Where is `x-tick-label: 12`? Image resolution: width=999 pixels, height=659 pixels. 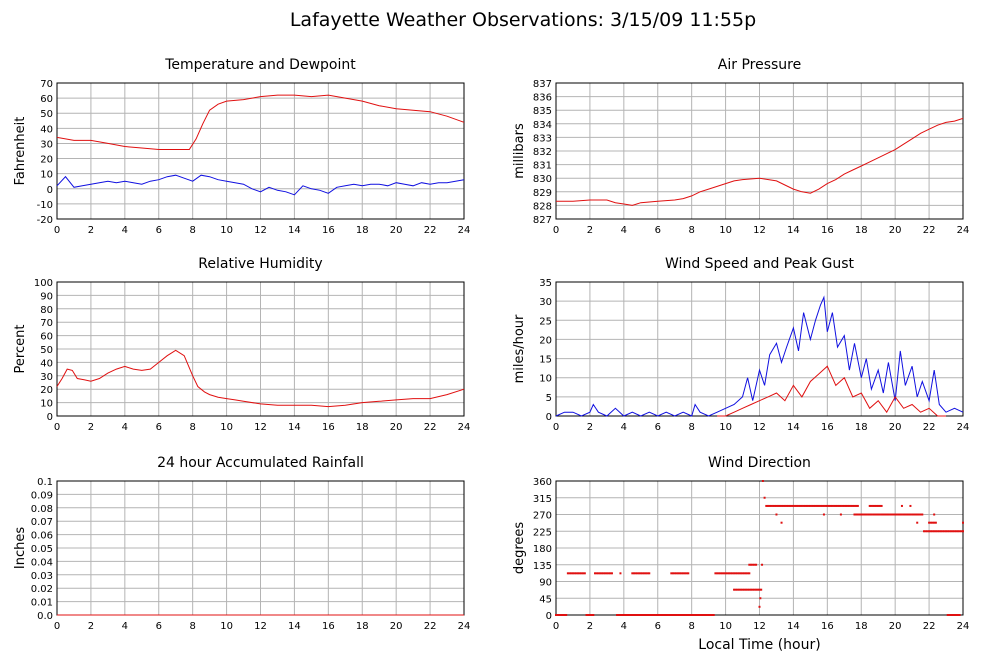
x-tick-label: 12 is located at coordinates (759, 427).